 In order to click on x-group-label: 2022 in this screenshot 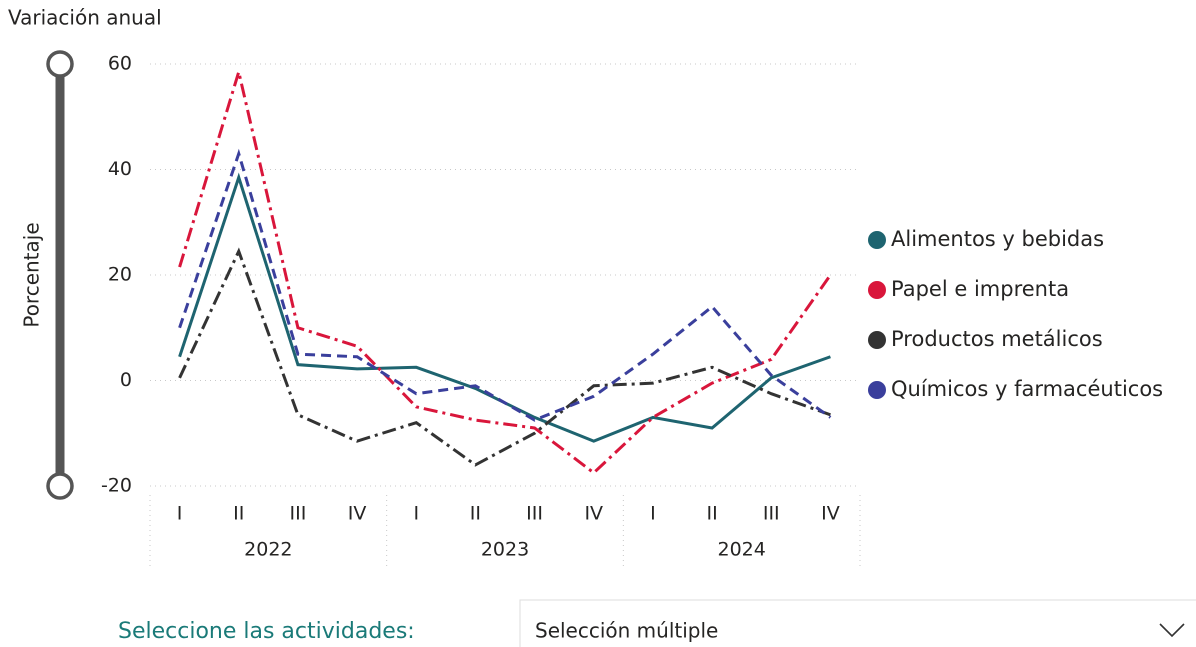, I will do `click(268, 550)`.